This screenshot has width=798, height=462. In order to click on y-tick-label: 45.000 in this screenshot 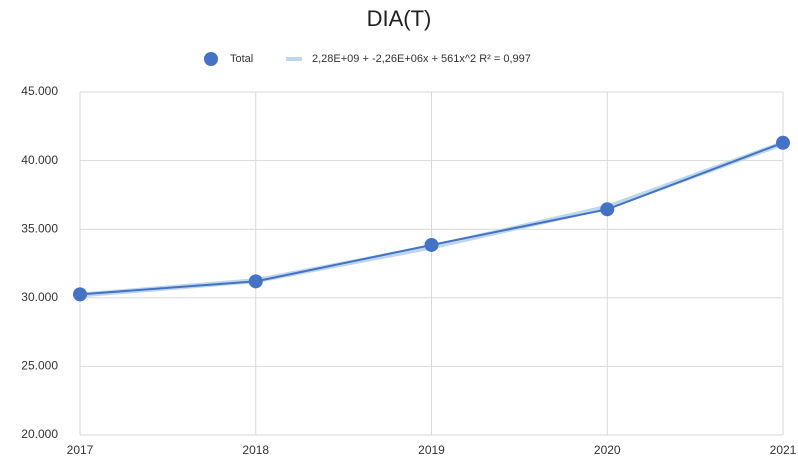, I will do `click(39, 91)`.